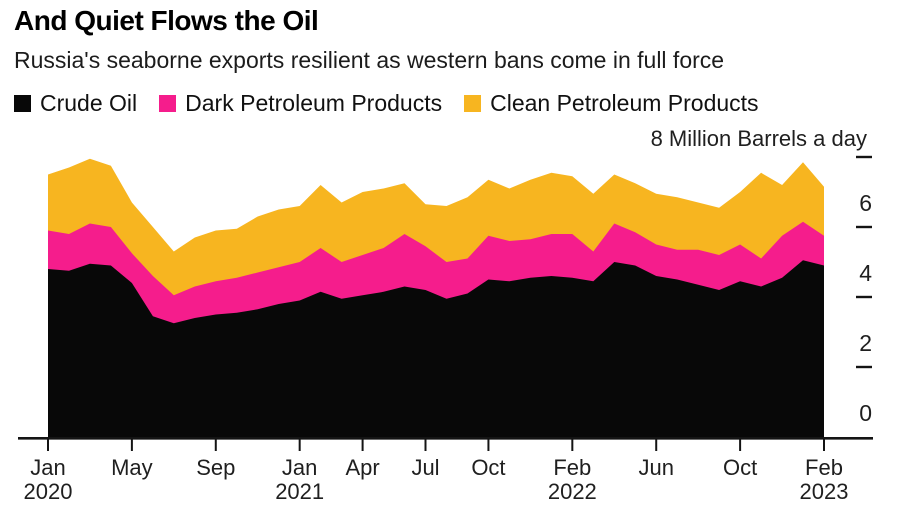  Describe the element at coordinates (132, 467) in the screenshot. I see `x-tick-label: May` at that location.